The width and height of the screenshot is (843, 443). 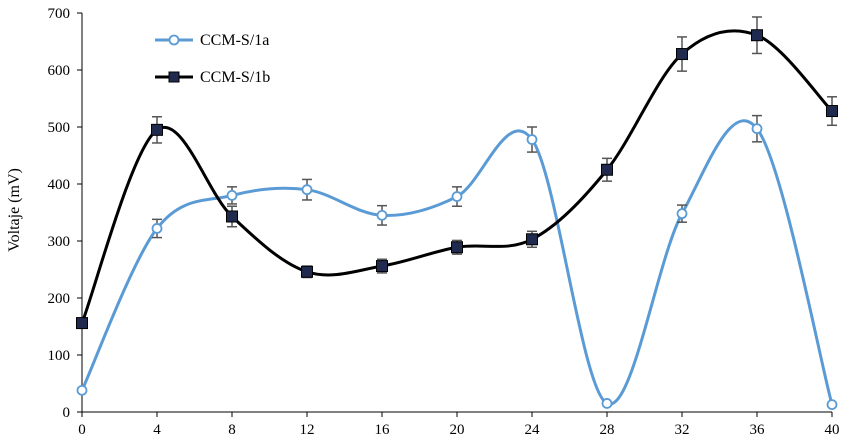 I want to click on y-axis-title: Voltaje (mV), so click(x=14, y=210).